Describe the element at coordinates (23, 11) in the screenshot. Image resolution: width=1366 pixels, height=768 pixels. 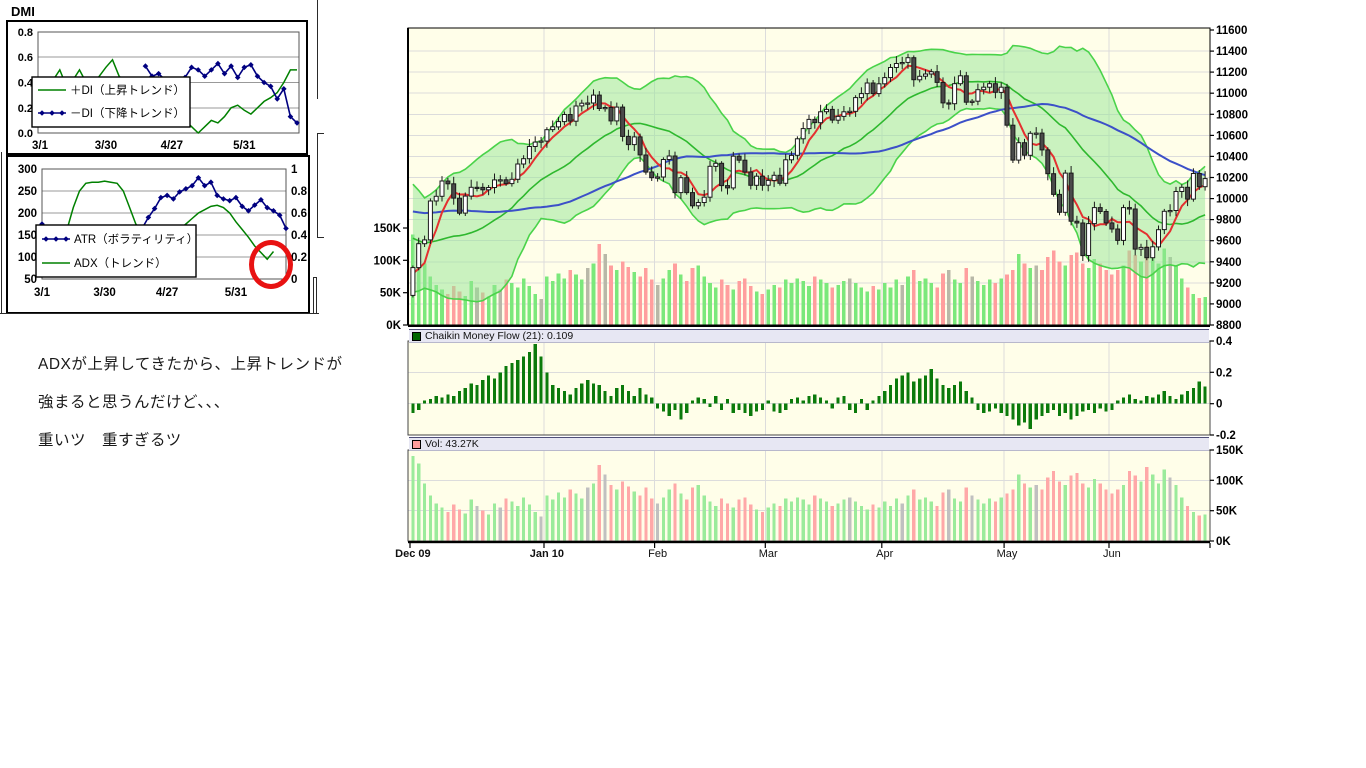
I see `dmi-panel-title: DMI` at that location.